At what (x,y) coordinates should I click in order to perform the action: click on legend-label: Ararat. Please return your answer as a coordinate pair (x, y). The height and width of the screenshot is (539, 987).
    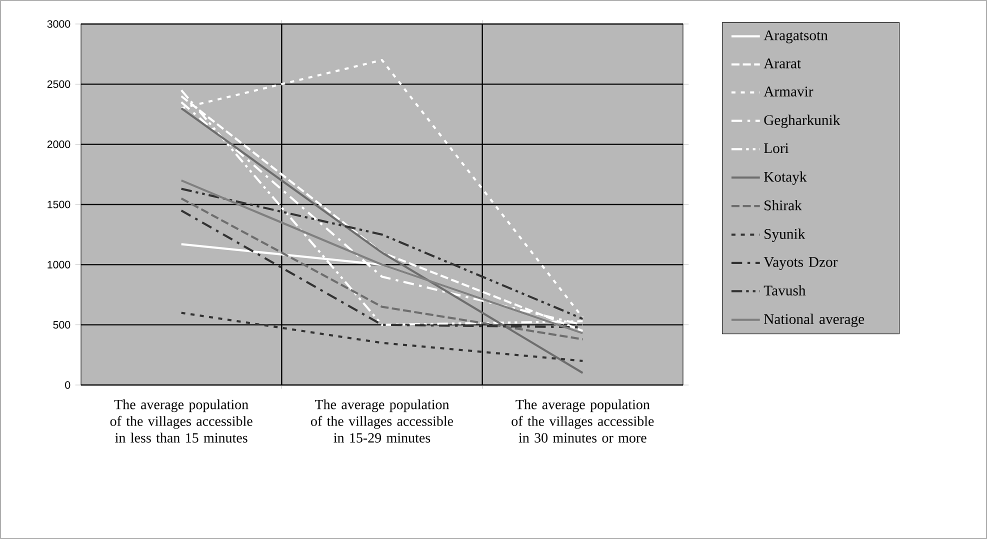
    Looking at the image, I should click on (782, 63).